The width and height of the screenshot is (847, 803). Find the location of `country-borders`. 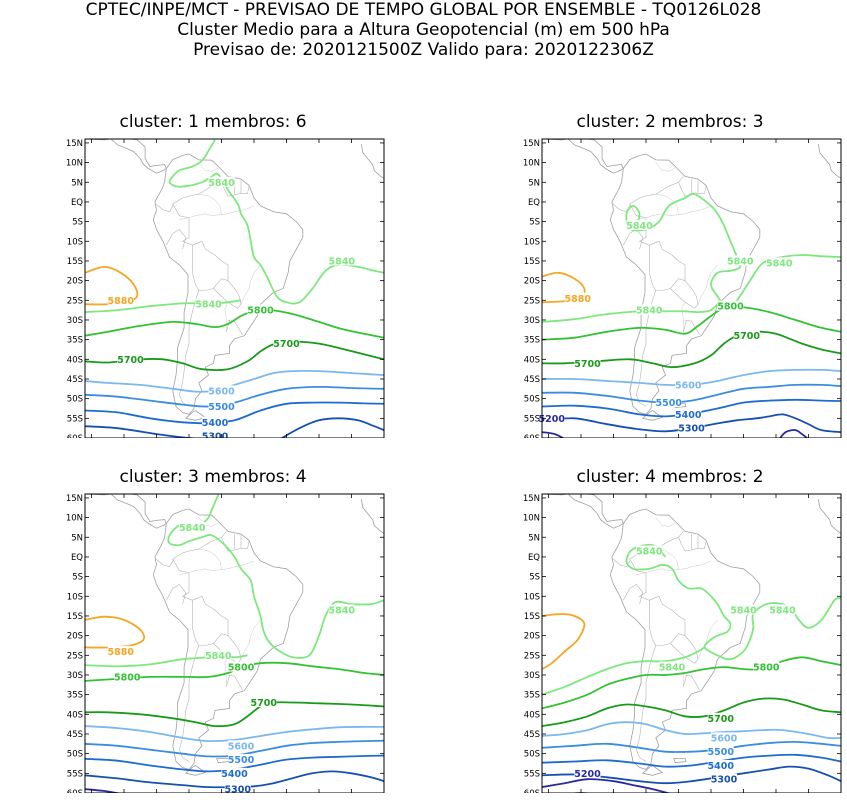

country-borders is located at coordinates (202, 646).